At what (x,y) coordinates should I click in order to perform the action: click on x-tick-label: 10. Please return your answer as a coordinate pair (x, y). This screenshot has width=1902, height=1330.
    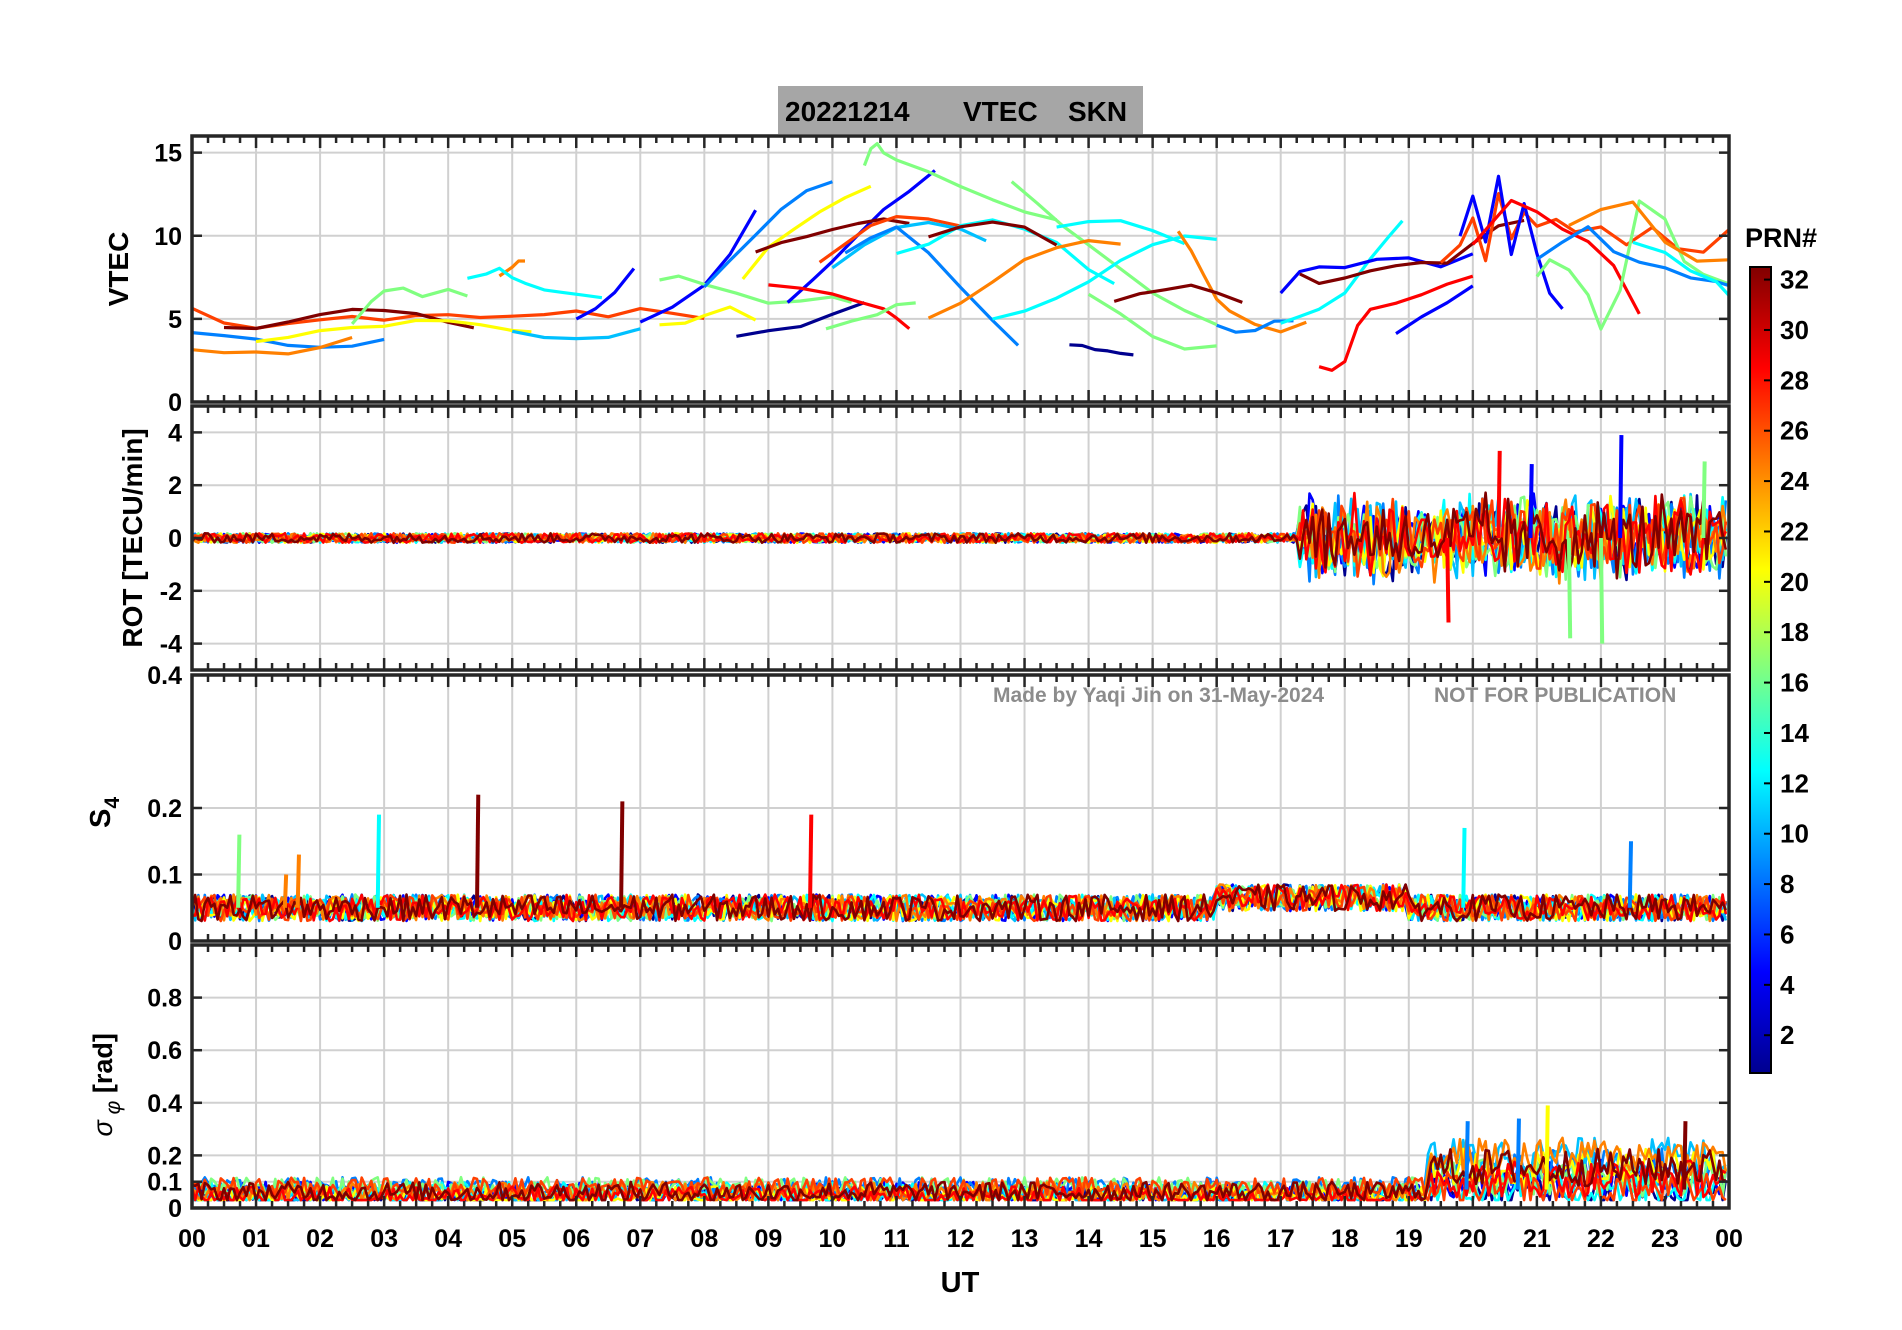
    Looking at the image, I should click on (833, 1239).